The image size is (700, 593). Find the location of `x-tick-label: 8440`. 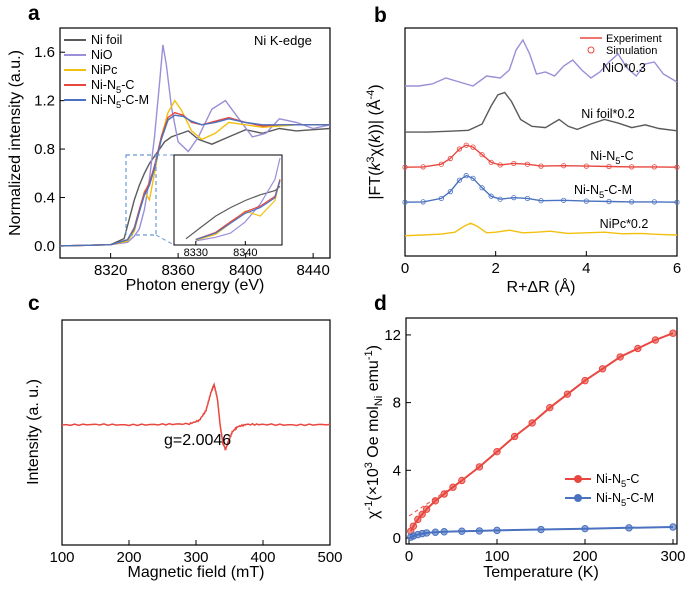

x-tick-label: 8440 is located at coordinates (312, 270).